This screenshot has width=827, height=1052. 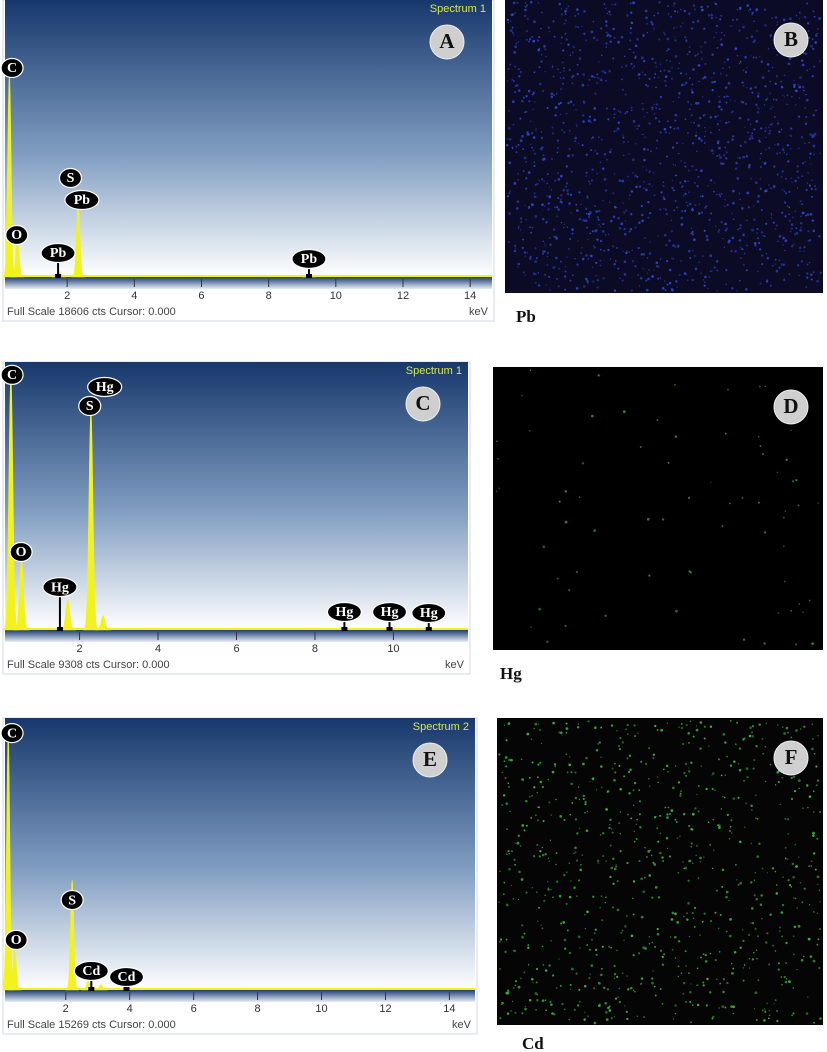 I want to click on peak-label-bubble, so click(x=21, y=552).